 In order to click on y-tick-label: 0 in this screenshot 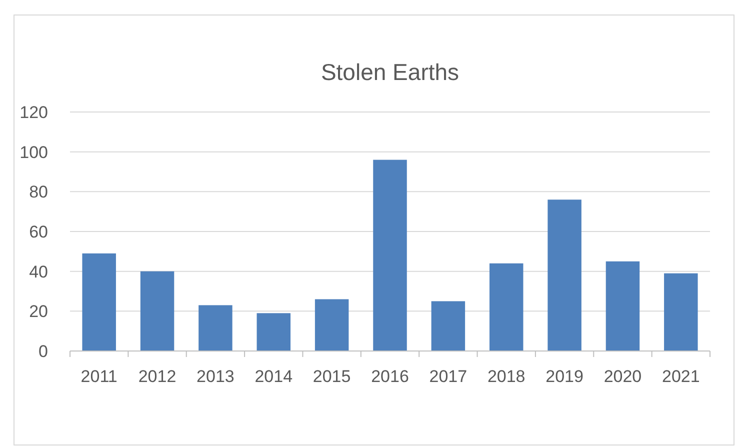, I will do `click(43, 351)`.